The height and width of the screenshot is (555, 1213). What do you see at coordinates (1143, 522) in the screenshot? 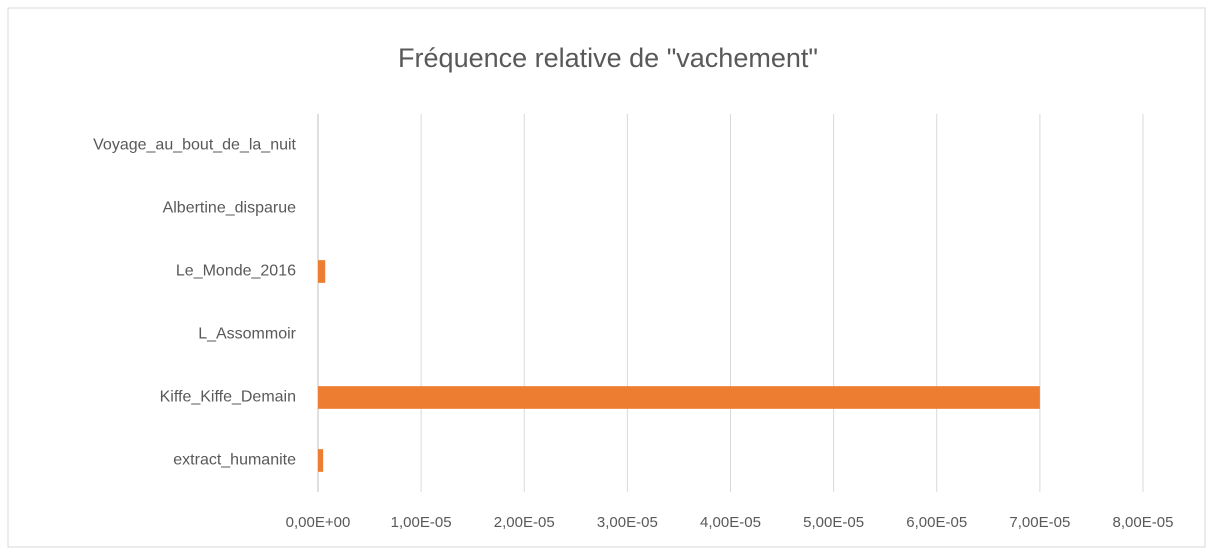
I see `x-tick-label: 8,00E-05` at bounding box center [1143, 522].